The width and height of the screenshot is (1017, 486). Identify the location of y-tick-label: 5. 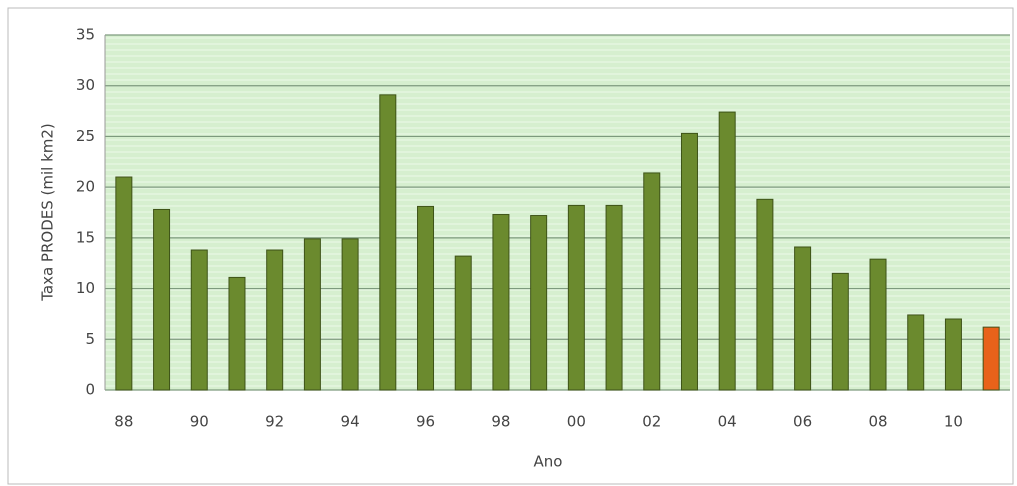
(90, 339).